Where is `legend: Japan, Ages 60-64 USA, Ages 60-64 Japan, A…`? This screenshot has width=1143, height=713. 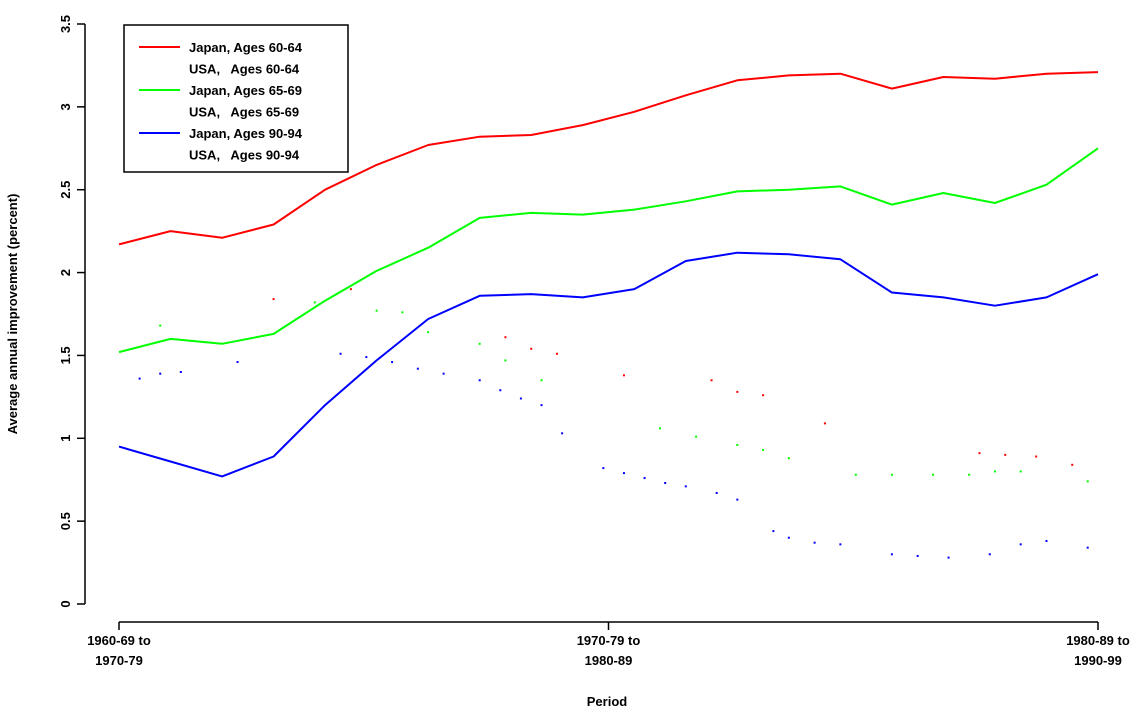
legend: Japan, Ages 60-64 USA, Ages 60-64 Japan, A… is located at coordinates (236, 98).